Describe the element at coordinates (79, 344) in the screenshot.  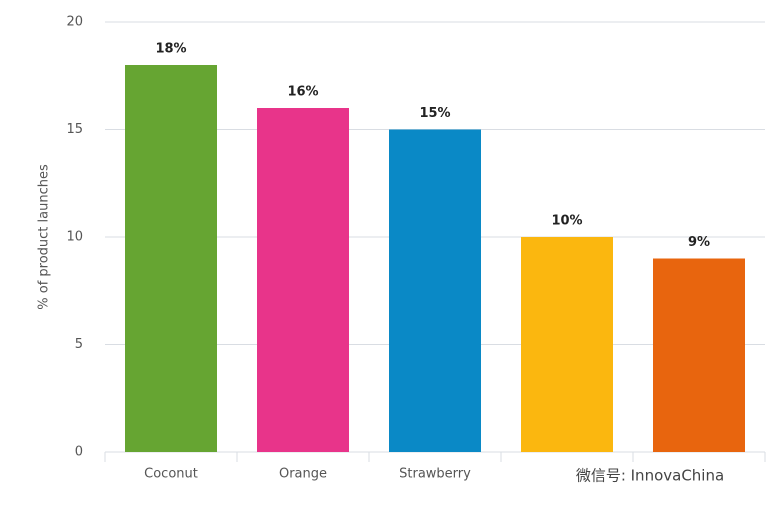
I see `y-tick-label: 5` at that location.